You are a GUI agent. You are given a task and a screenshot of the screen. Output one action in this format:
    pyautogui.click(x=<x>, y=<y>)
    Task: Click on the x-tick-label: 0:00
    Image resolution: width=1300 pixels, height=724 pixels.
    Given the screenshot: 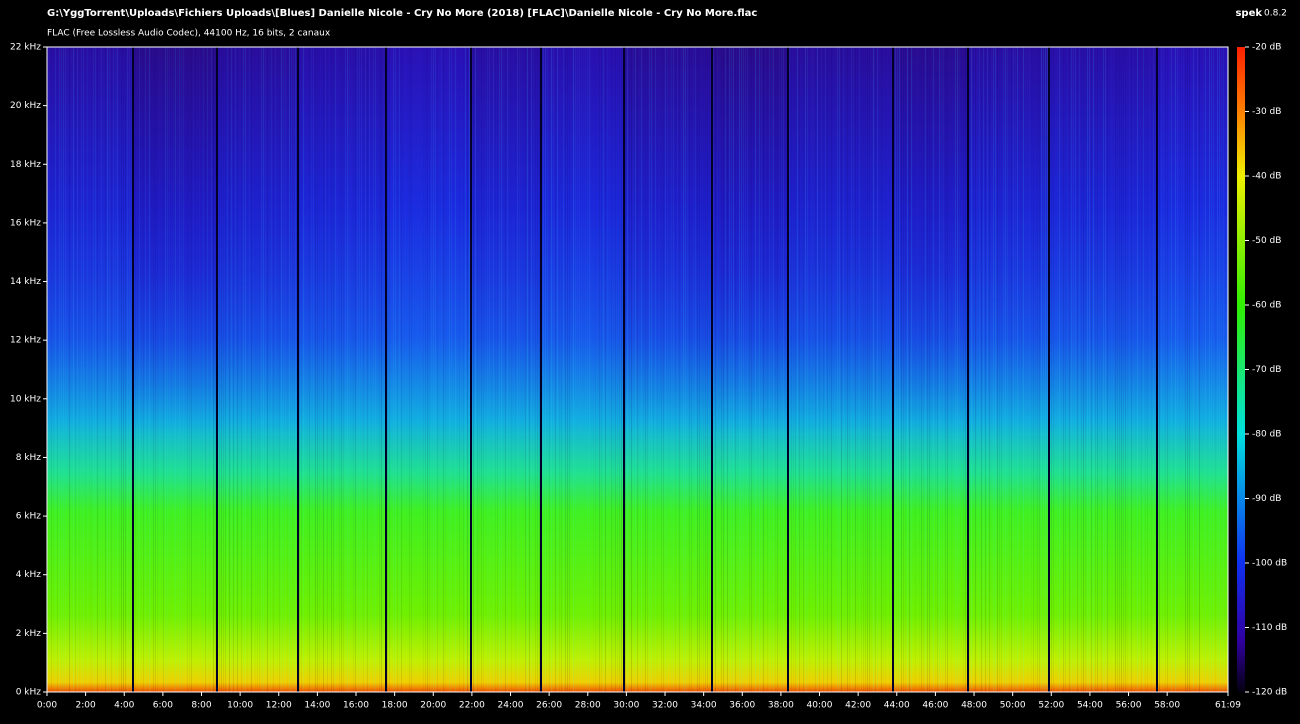 What is the action you would take?
    pyautogui.click(x=47, y=706)
    